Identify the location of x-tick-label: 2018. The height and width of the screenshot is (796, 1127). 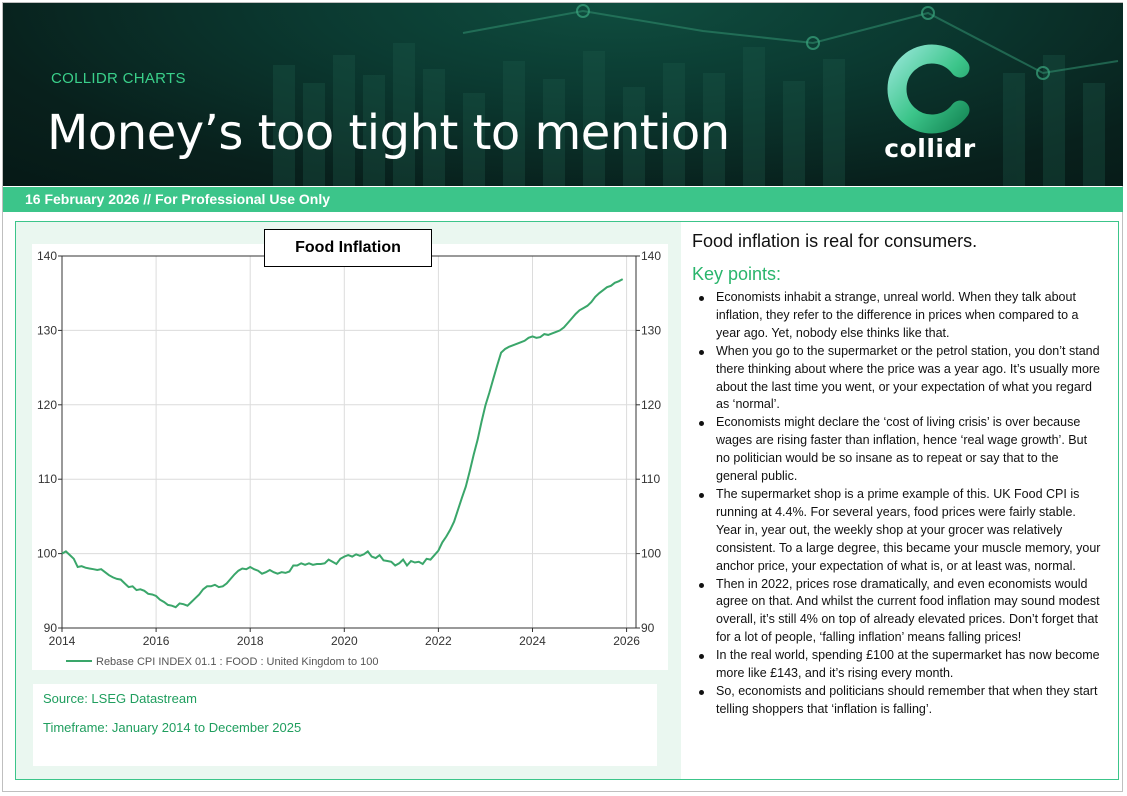
(250, 641).